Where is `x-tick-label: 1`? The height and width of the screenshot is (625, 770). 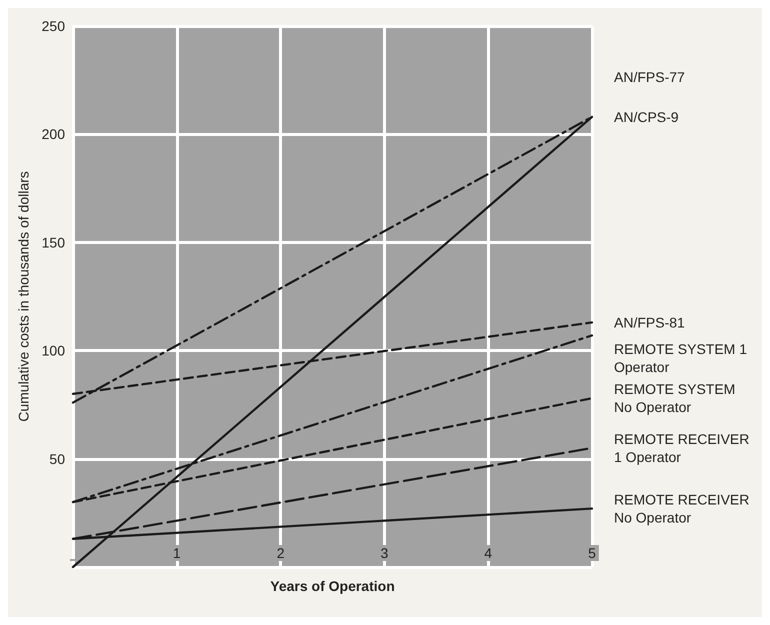
x-tick-label: 1 is located at coordinates (176, 553).